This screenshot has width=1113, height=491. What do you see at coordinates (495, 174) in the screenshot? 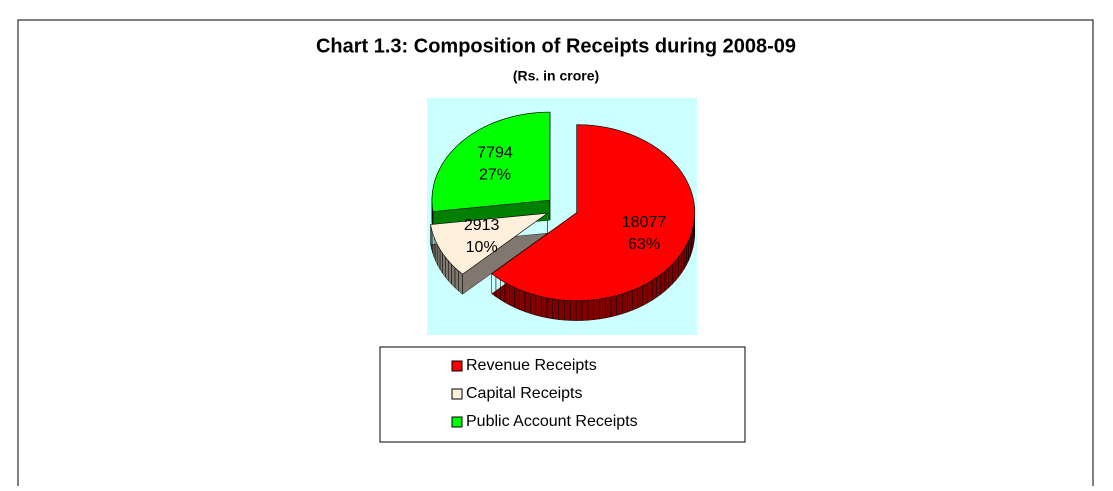
I see `percent-label: 27%` at bounding box center [495, 174].